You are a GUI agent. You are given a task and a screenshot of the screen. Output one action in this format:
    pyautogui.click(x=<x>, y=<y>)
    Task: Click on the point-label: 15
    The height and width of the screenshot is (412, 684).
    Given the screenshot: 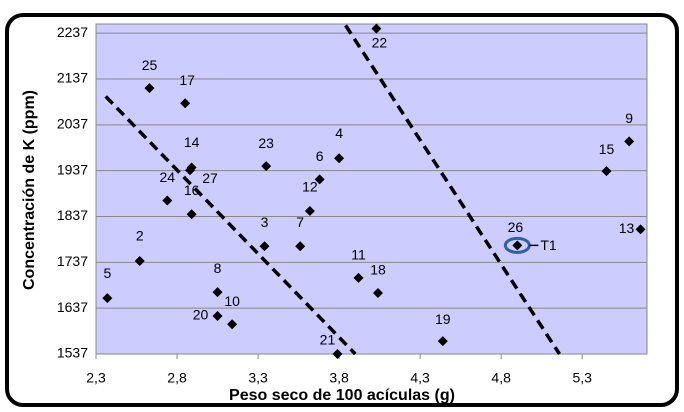 What is the action you would take?
    pyautogui.click(x=607, y=149)
    